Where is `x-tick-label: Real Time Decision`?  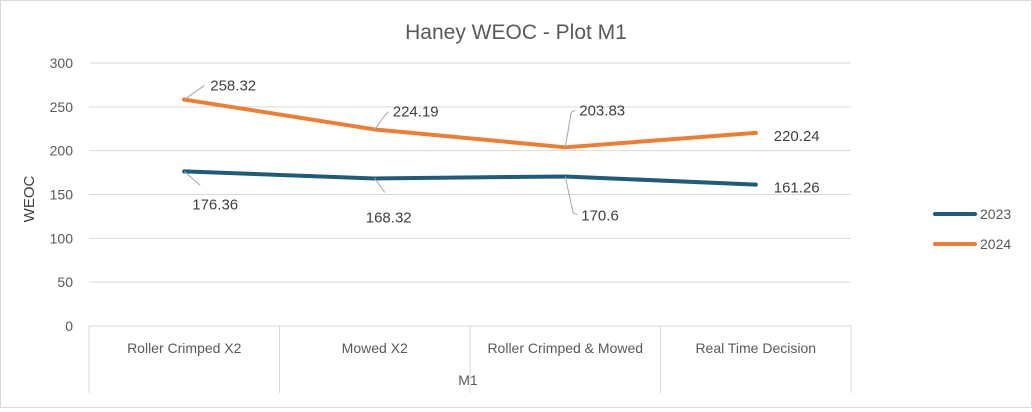 x-tick-label: Real Time Decision is located at coordinates (755, 348).